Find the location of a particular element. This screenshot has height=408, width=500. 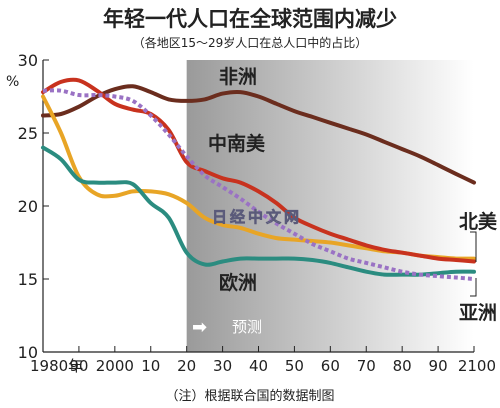

chart-subtitle: （各地区15～29岁人口在总人口中的占比） is located at coordinates (250, 42).